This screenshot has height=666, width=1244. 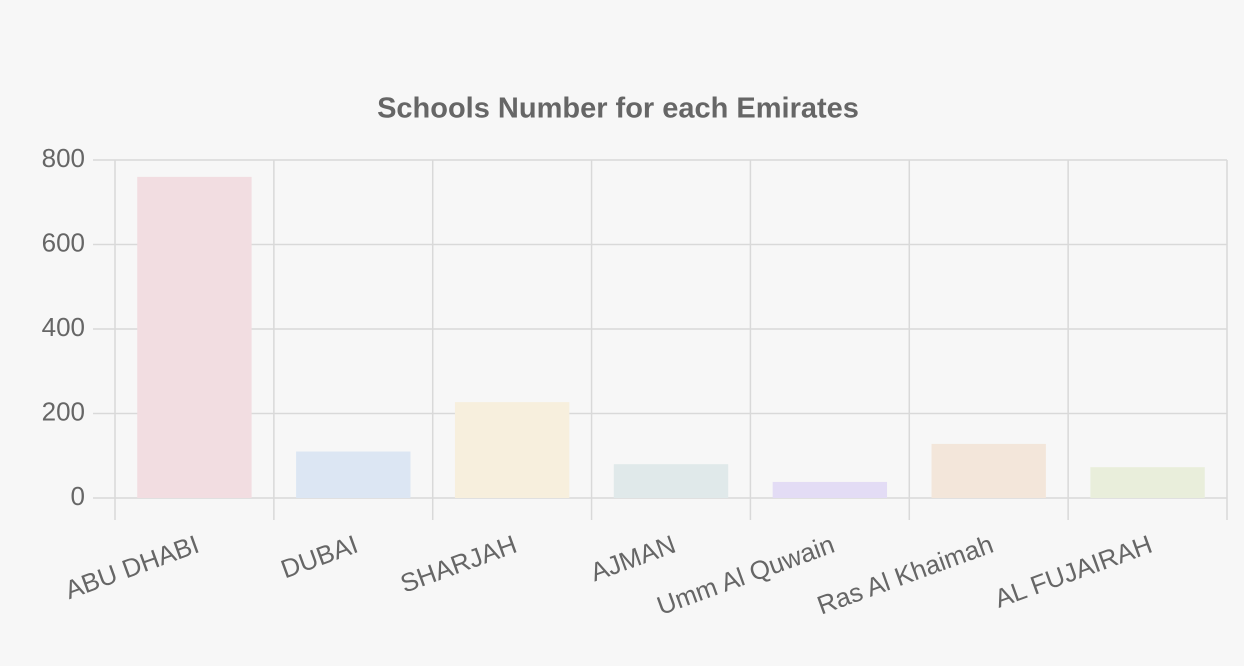 I want to click on y-tick-label: 800, so click(x=63, y=158).